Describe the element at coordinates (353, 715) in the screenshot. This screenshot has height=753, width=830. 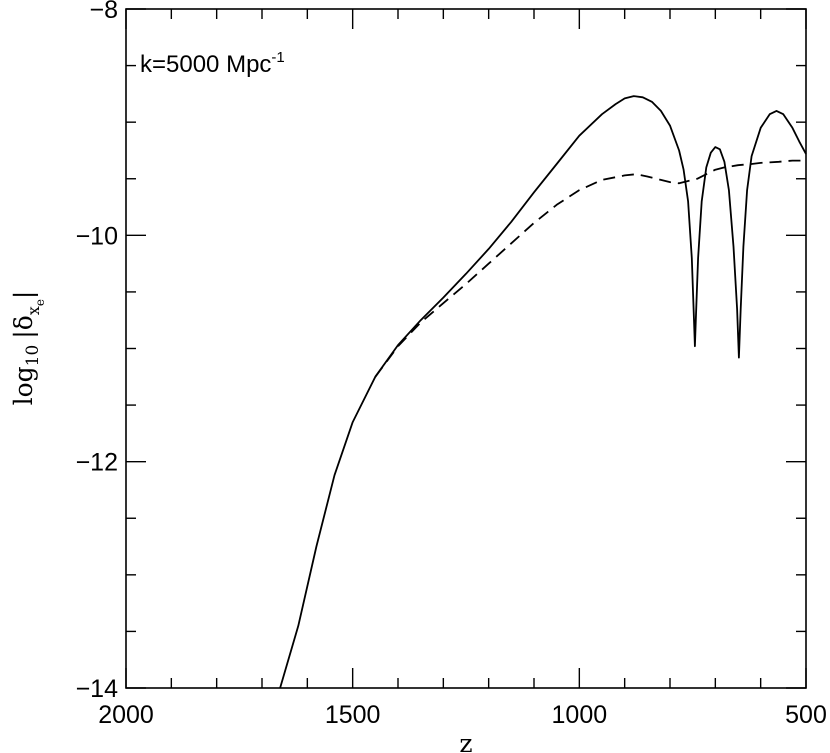
I see `x-tick-label: 1500` at that location.